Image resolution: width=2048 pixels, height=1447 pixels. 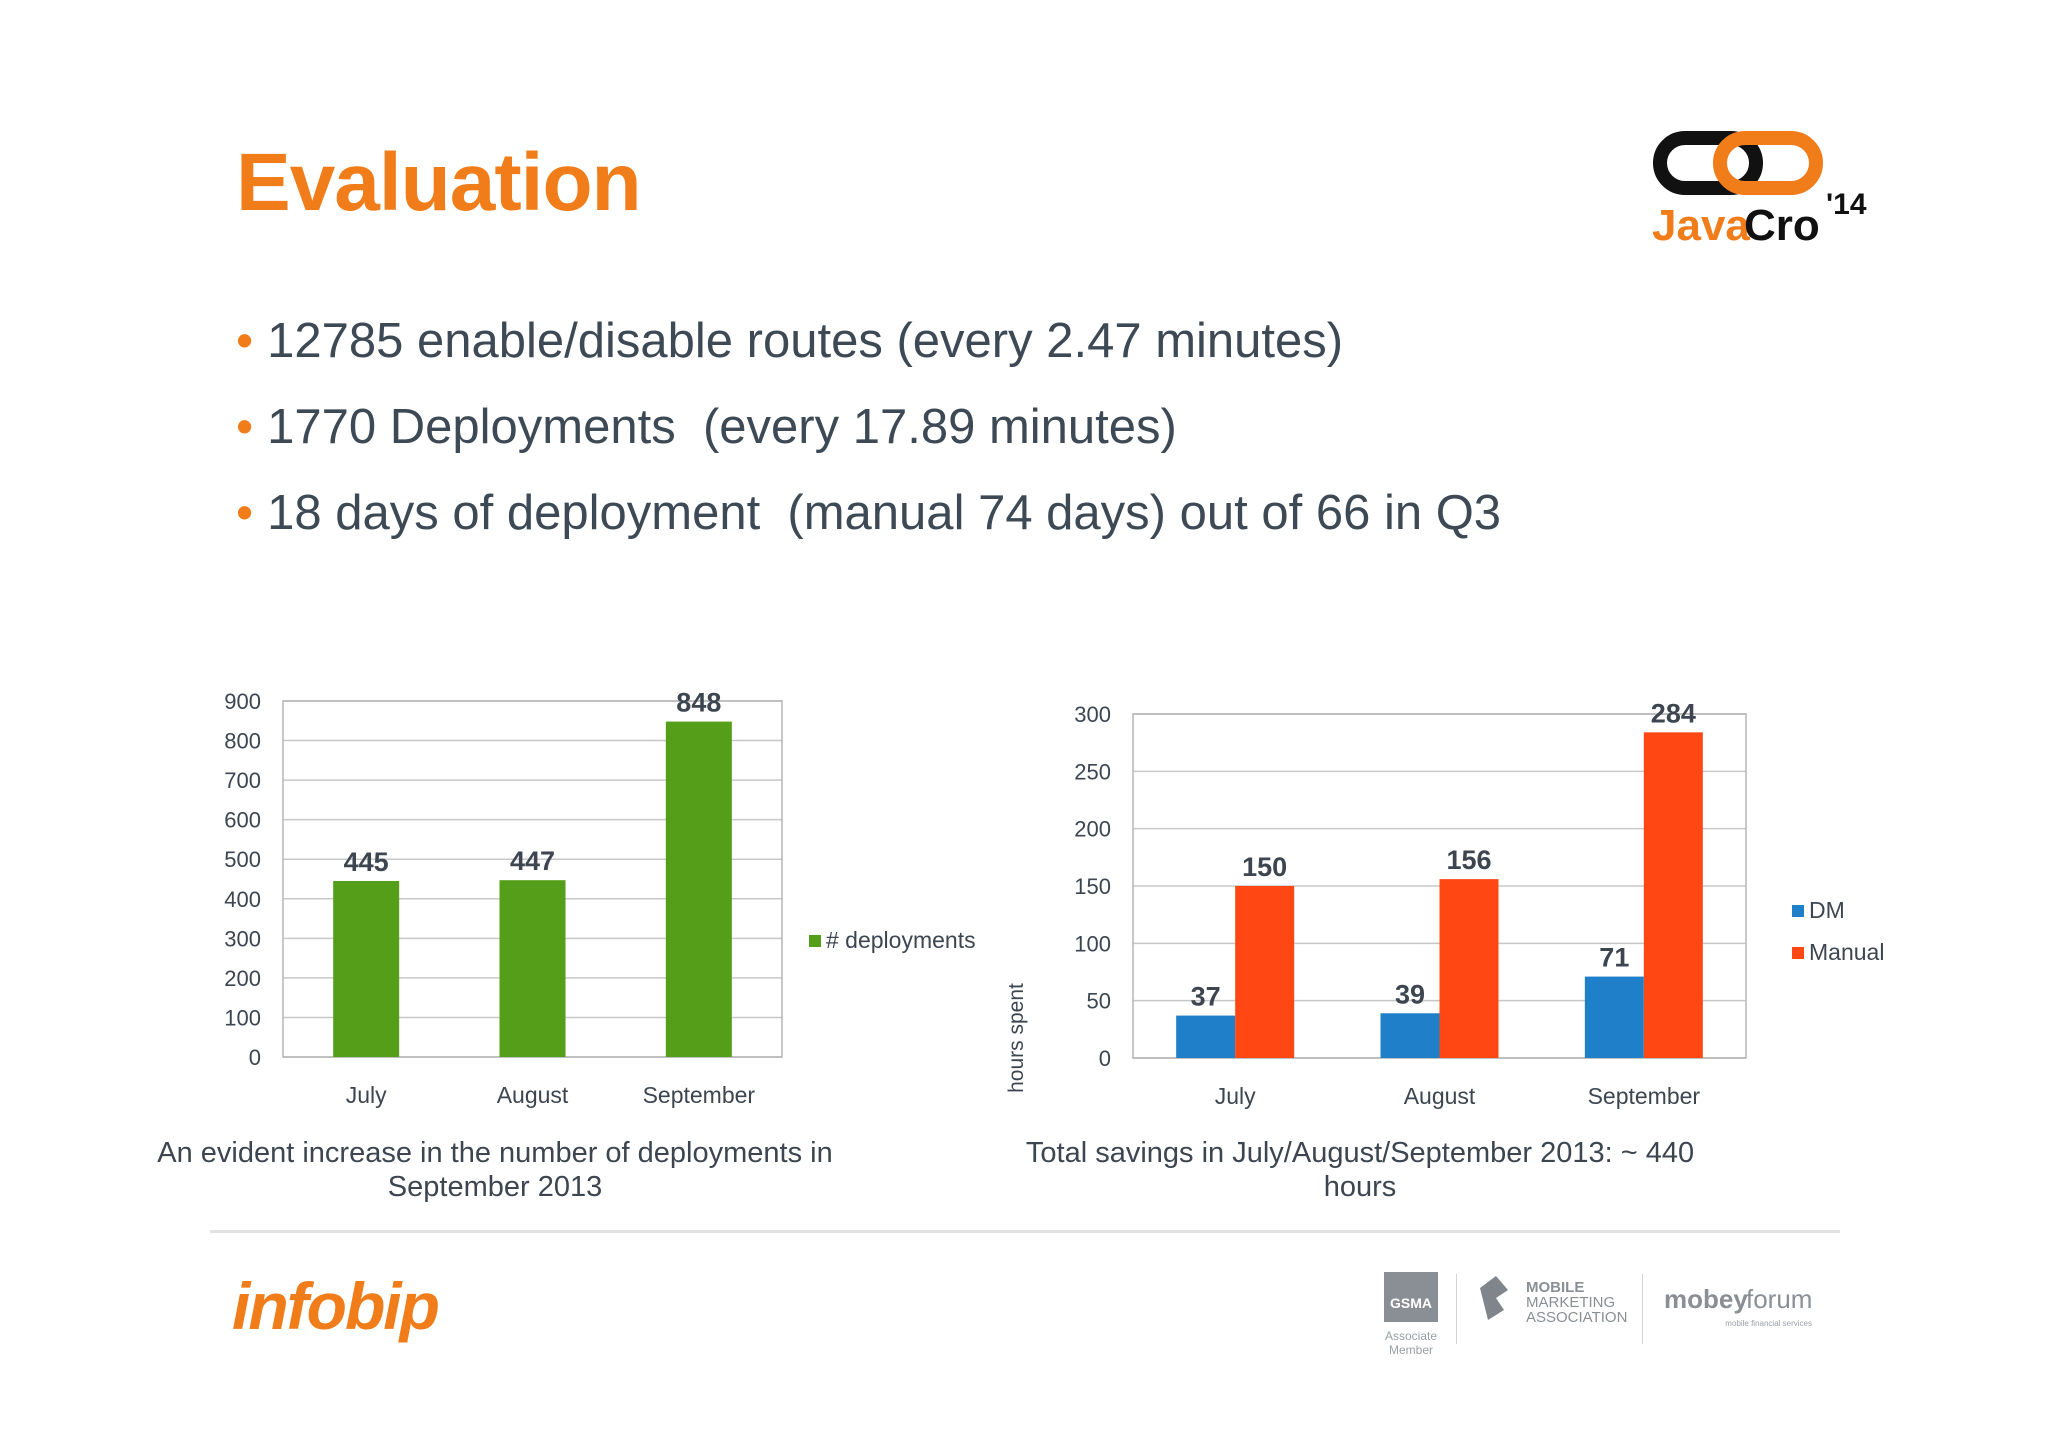 I want to click on bullet-item: • 1770 Deployments (every 17.89 minutes), so click(x=986, y=427).